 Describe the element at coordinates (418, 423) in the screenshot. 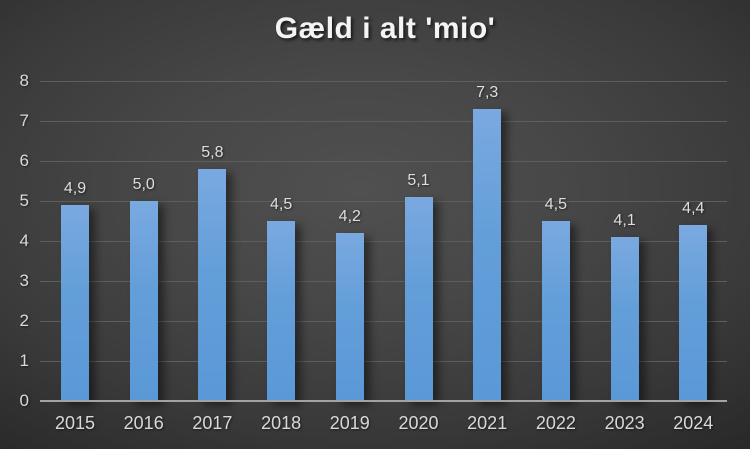

I see `x-tick-label-2020: 2020` at that location.